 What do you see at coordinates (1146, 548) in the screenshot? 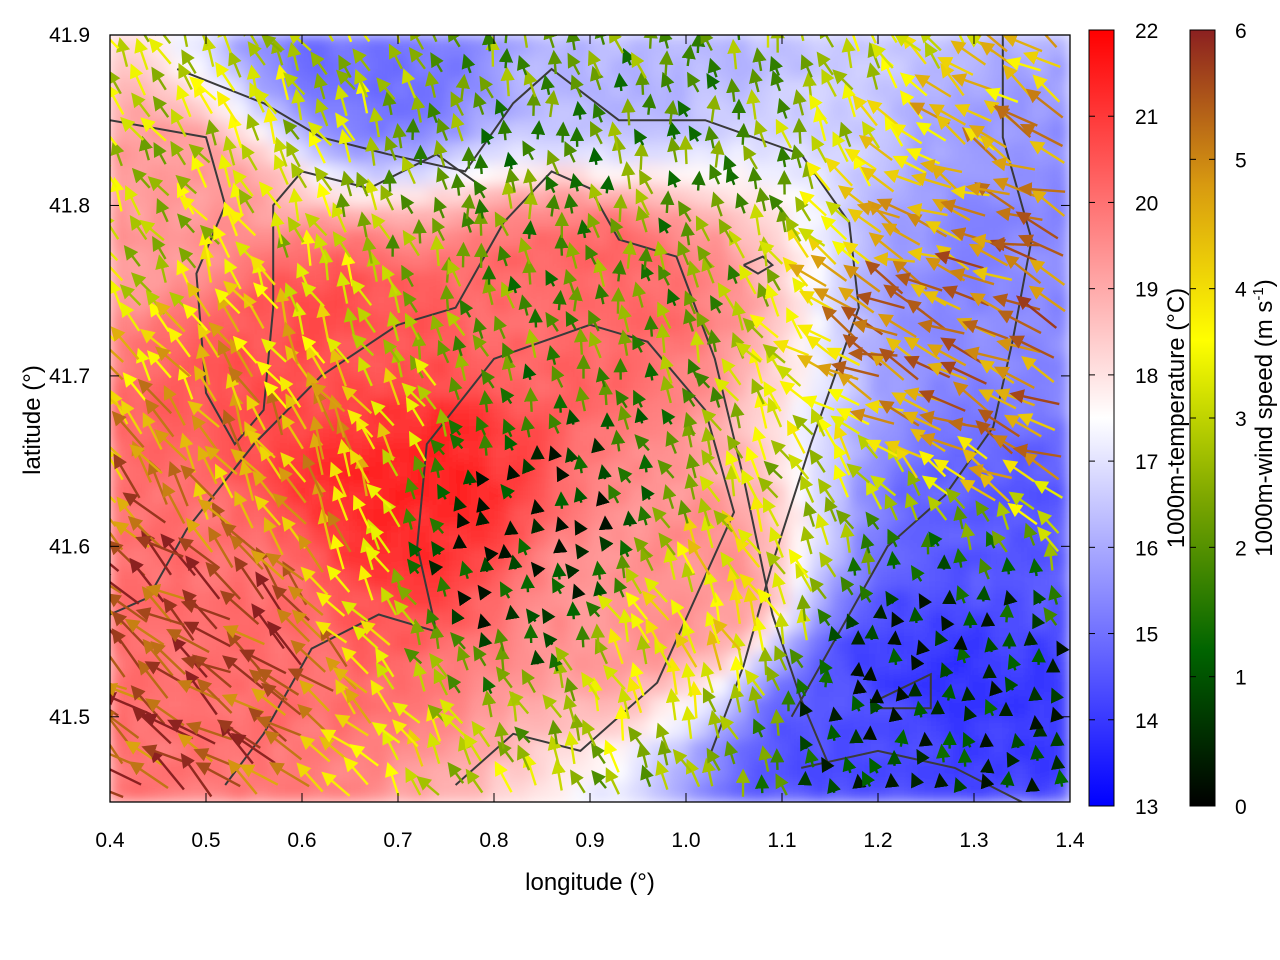
I see `colorbar-tick-label: 16` at bounding box center [1146, 548].